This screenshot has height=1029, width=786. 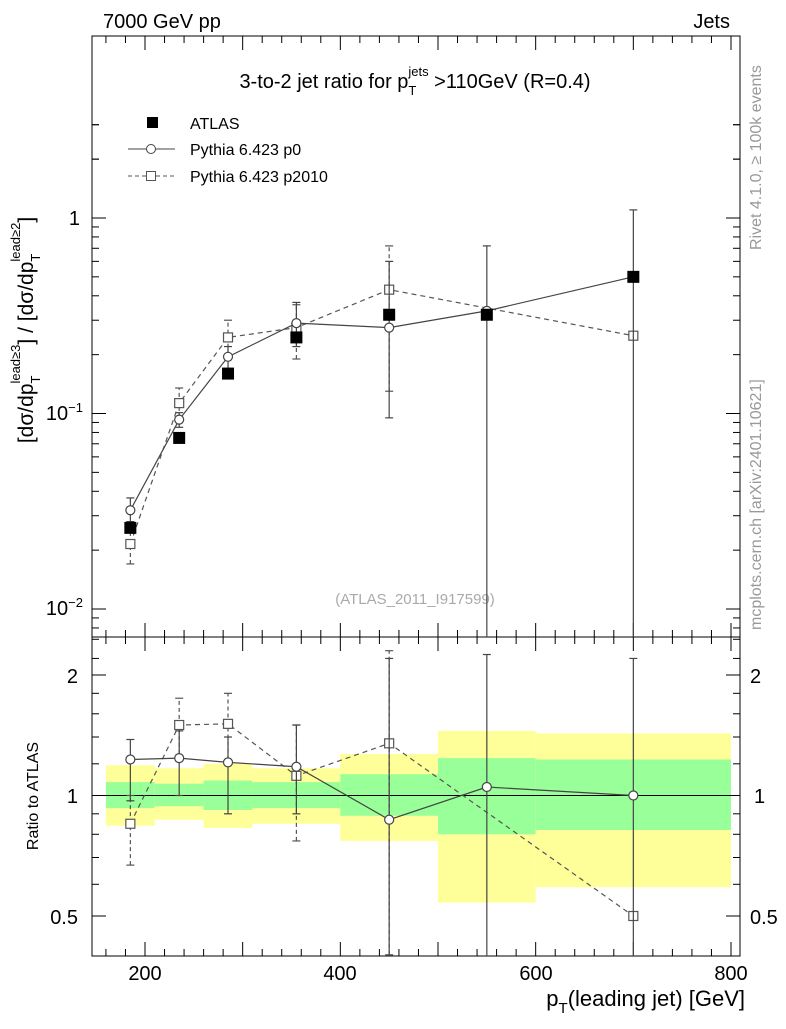 I want to click on analysis-watermark: (ATLAS_2011_I917599), so click(x=415, y=599).